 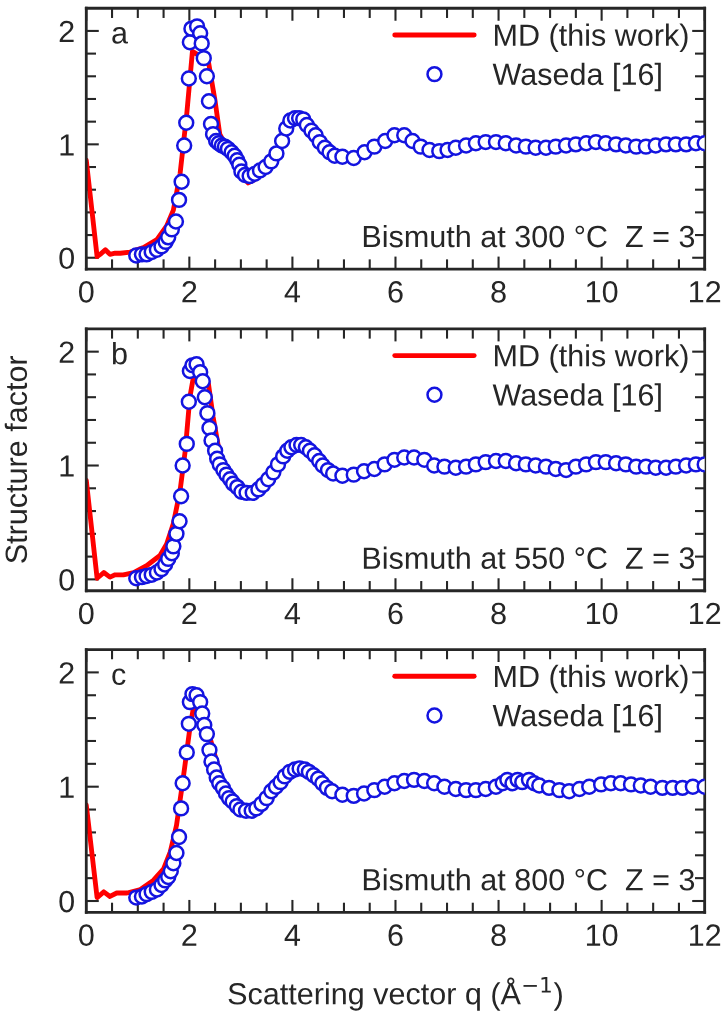 What do you see at coordinates (529, 236) in the screenshot?
I see `annotation: Bismuth at 300 °C Z = 3` at bounding box center [529, 236].